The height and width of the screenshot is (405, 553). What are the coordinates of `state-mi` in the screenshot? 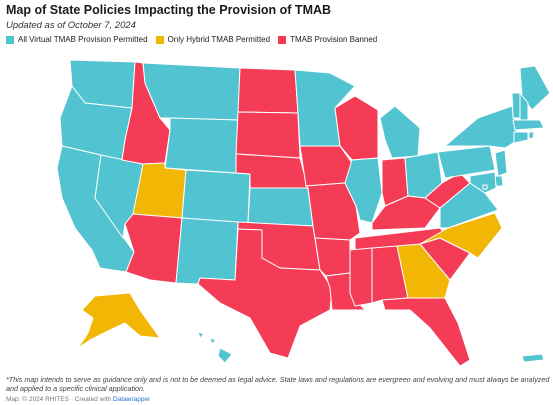 It's located at (400, 132).